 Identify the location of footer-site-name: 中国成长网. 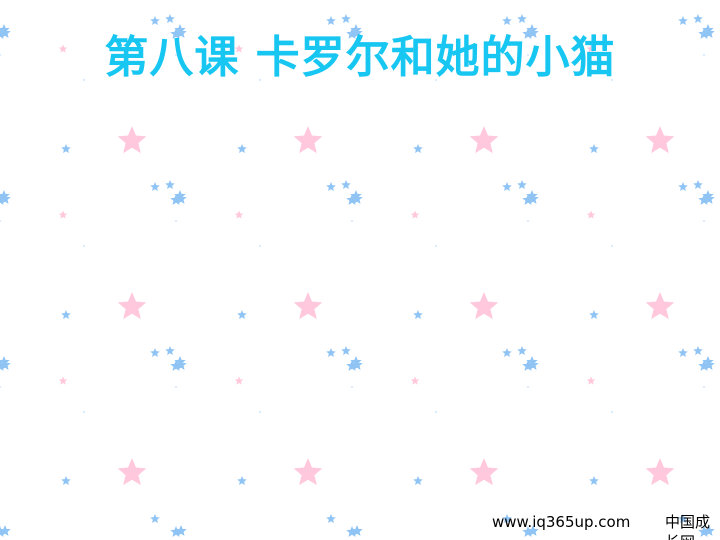
(688, 526).